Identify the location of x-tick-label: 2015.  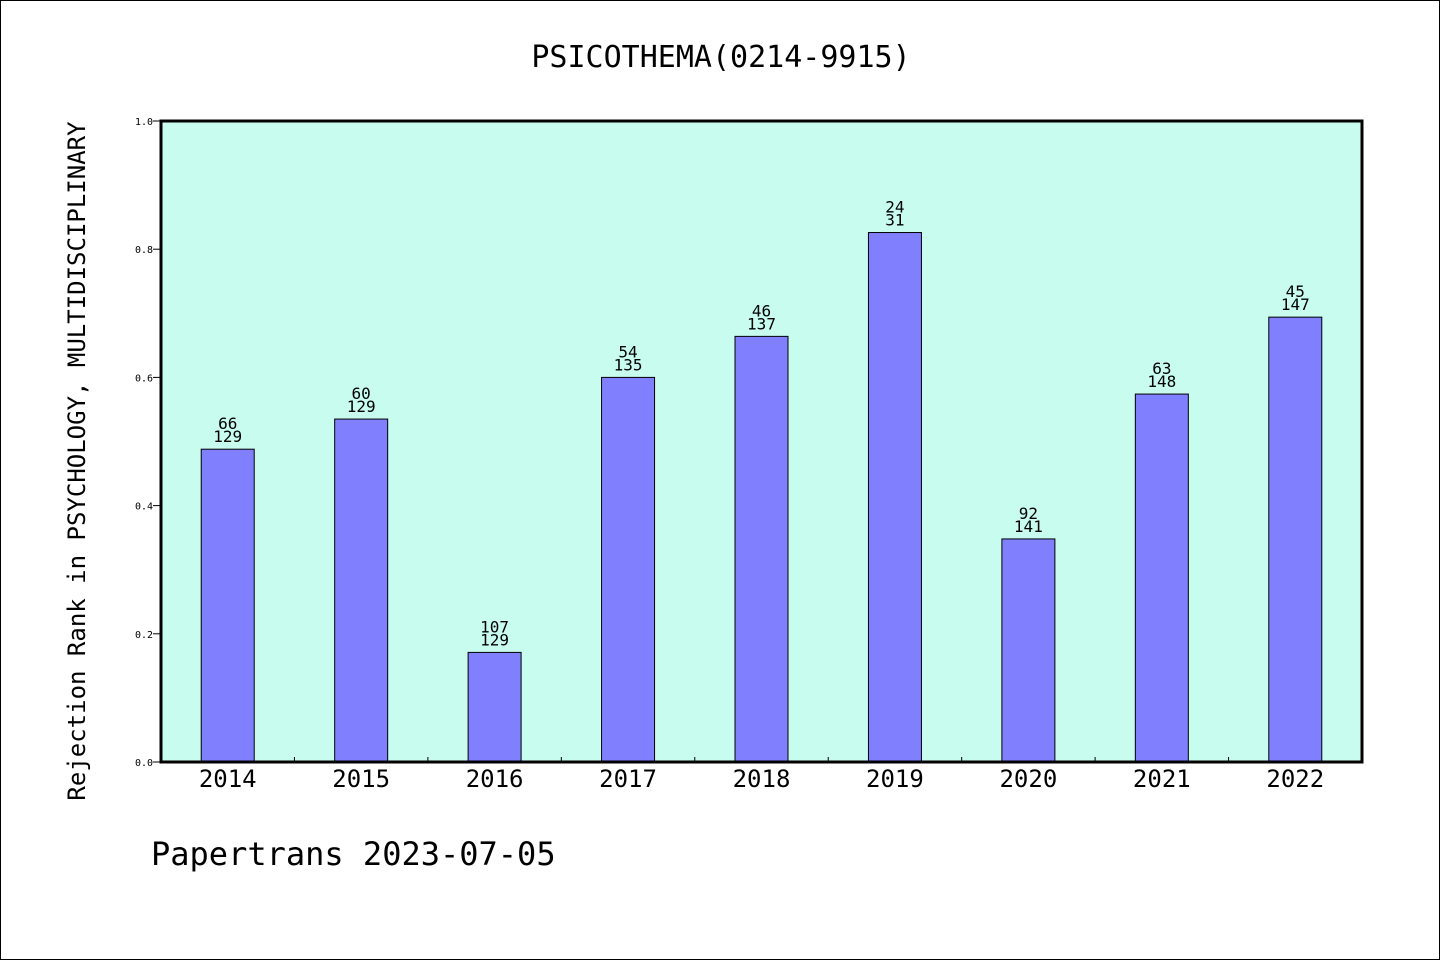
(361, 779).